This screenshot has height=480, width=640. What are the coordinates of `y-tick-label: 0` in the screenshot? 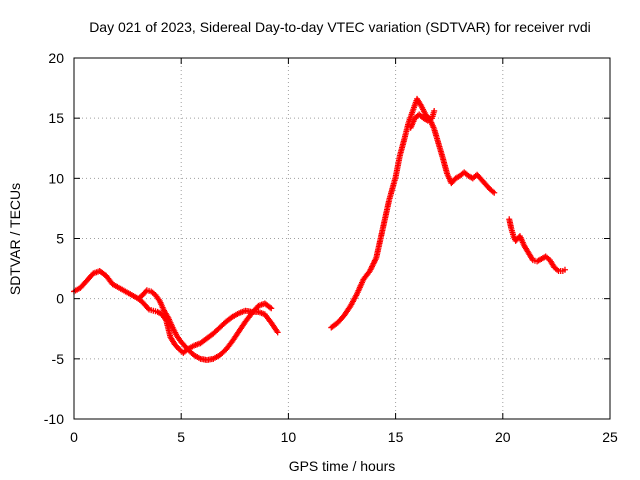 It's located at (60, 299).